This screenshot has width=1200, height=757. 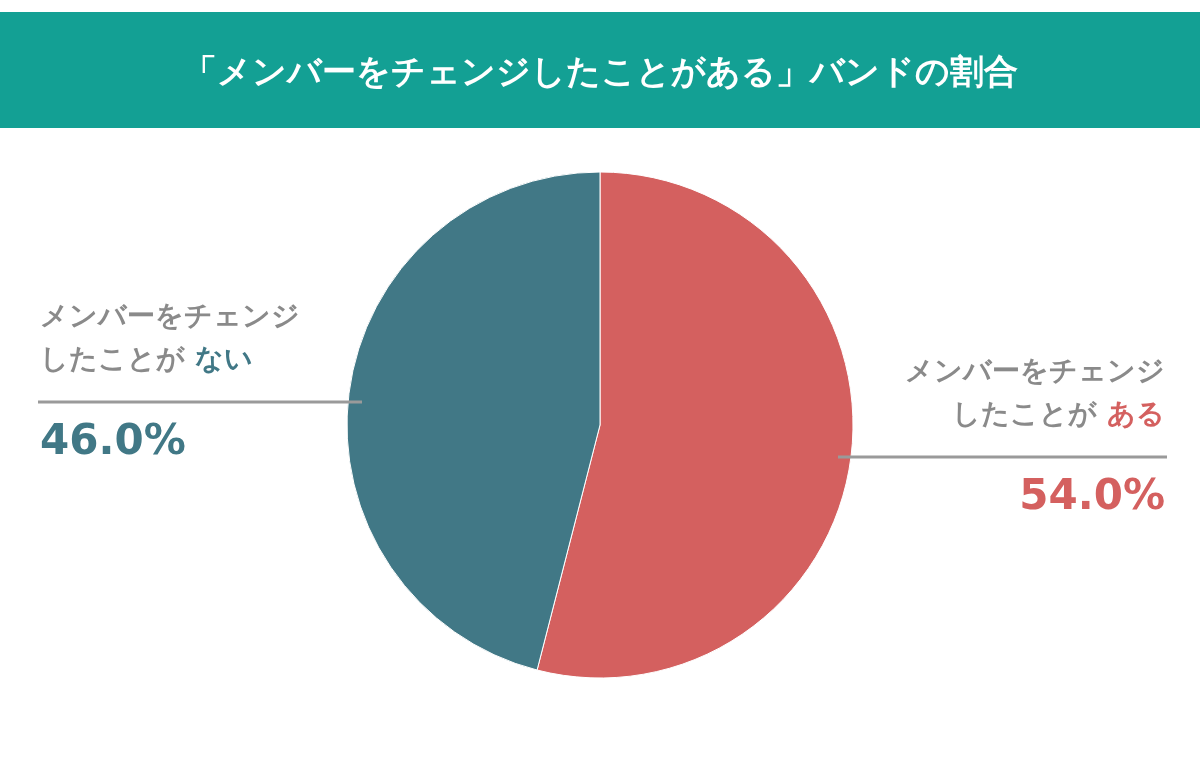 I want to click on data-label: 46.0%, so click(x=113, y=439).